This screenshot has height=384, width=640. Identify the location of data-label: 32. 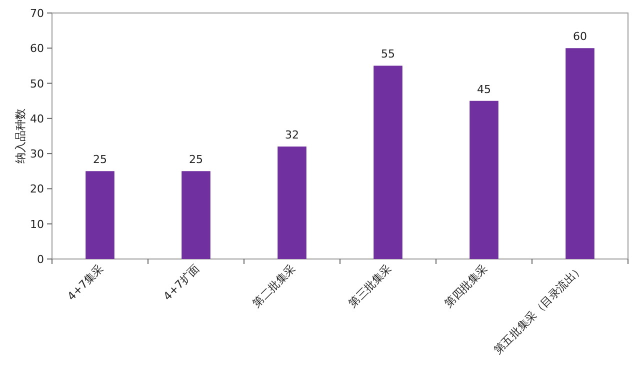
(292, 135).